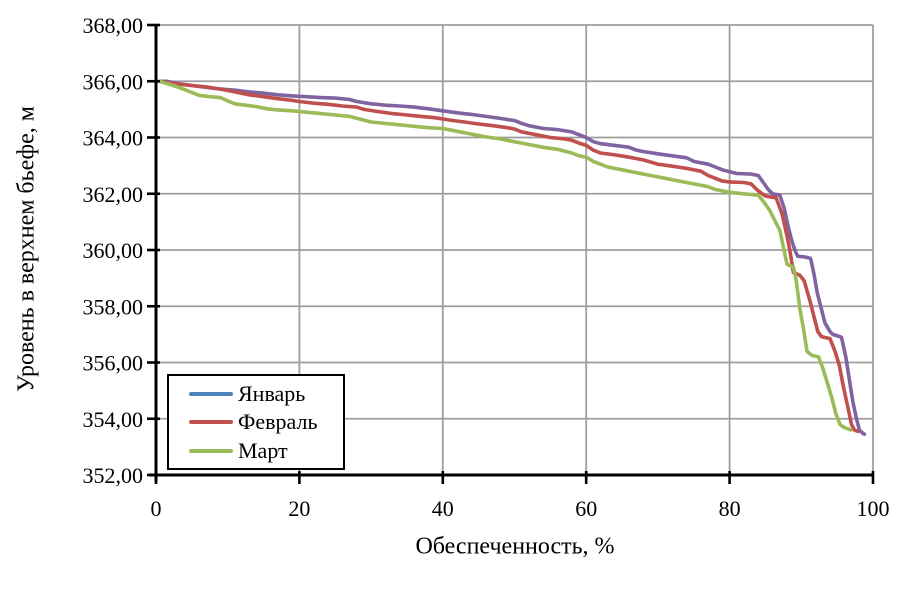 This screenshot has height=591, width=915. What do you see at coordinates (113, 363) in the screenshot?
I see `y-tick-label: 356,00` at bounding box center [113, 363].